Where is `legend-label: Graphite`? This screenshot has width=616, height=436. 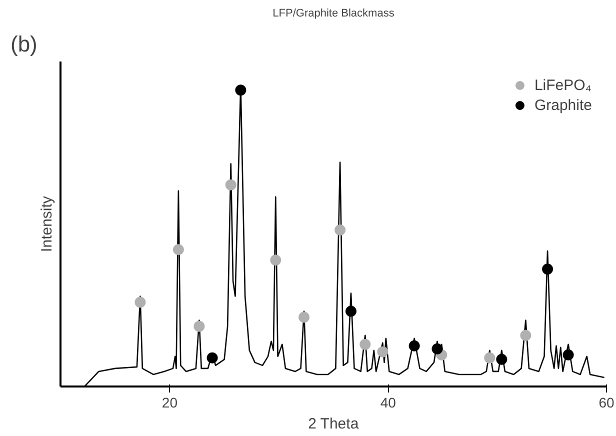 legend-label: Graphite is located at coordinates (563, 105).